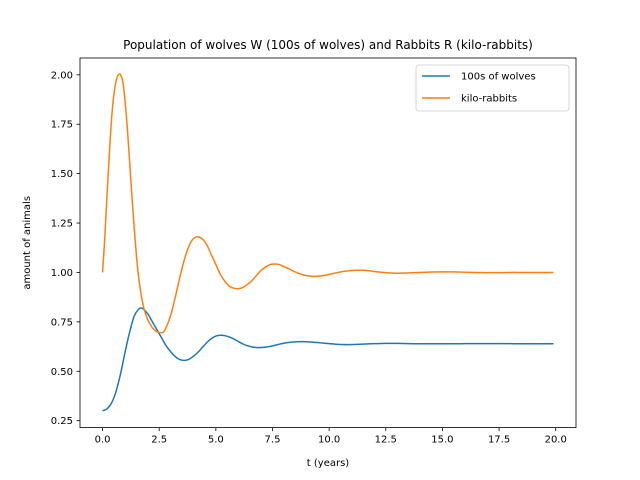 The width and height of the screenshot is (640, 480). Describe the element at coordinates (62, 174) in the screenshot. I see `y-tick-label: 1.50` at that location.